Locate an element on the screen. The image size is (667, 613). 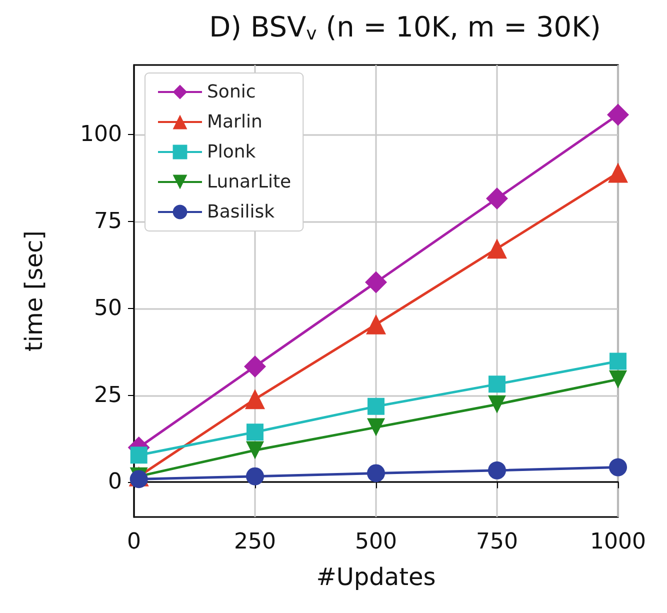
y-tick-label: 0 is located at coordinates (115, 482).